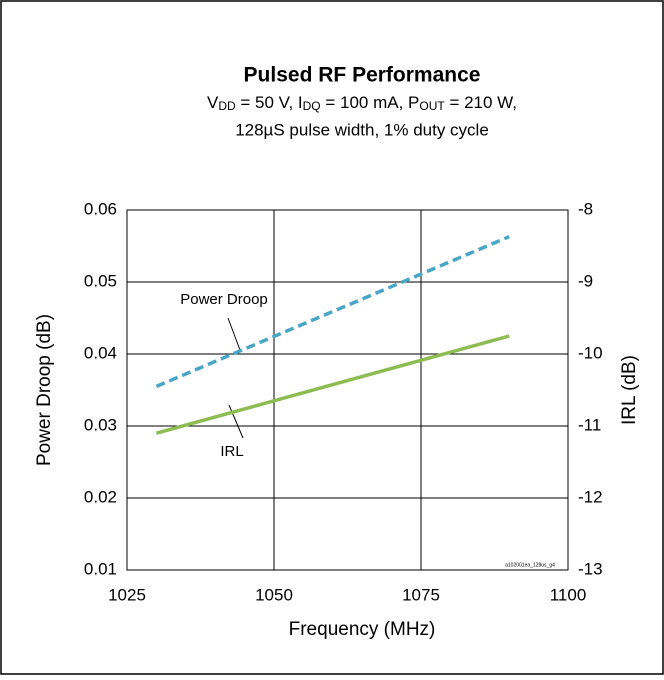 This screenshot has height=680, width=664. I want to click on y2-tick-label: -11, so click(589, 424).